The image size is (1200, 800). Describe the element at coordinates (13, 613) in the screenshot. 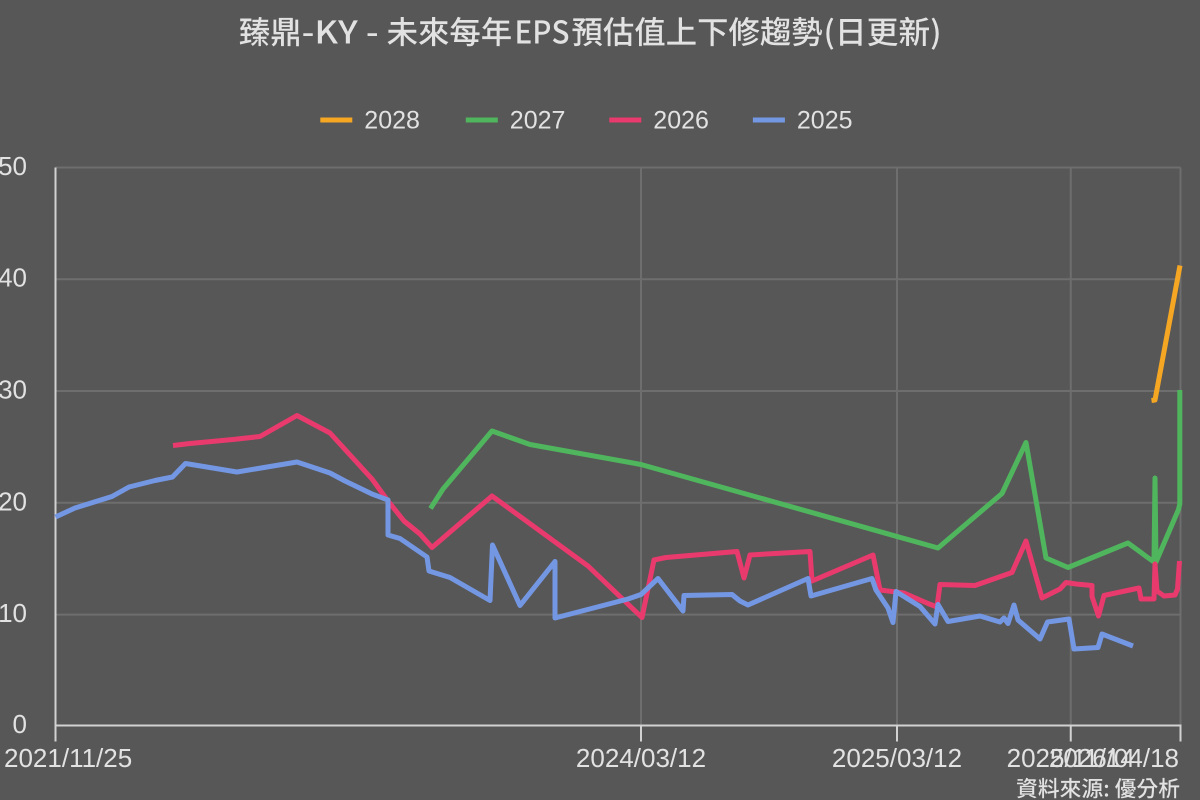

I see `svg-text: 10` at that location.